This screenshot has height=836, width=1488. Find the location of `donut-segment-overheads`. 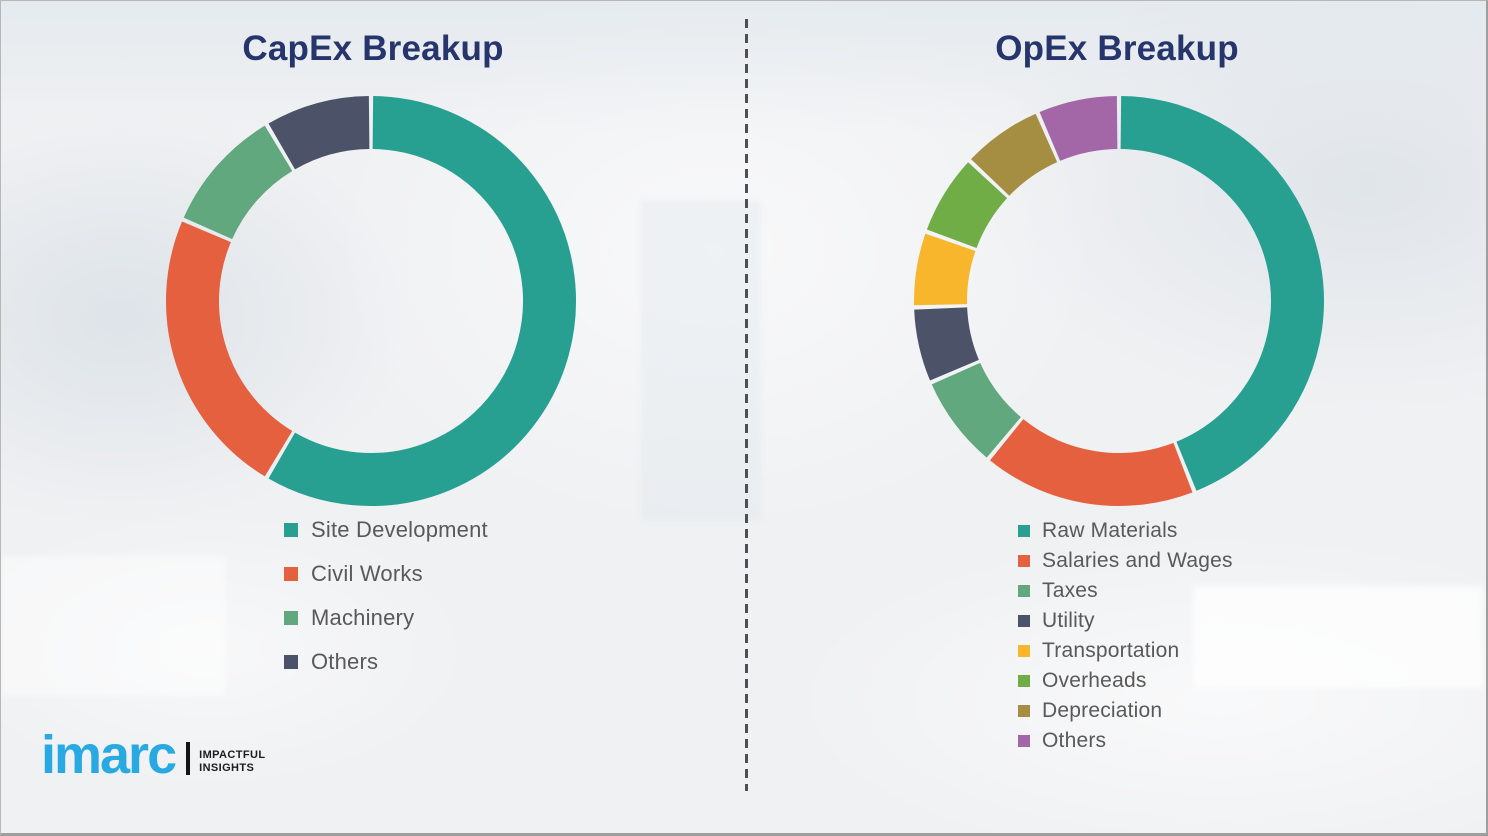

donut-segment-overheads is located at coordinates (967, 205).